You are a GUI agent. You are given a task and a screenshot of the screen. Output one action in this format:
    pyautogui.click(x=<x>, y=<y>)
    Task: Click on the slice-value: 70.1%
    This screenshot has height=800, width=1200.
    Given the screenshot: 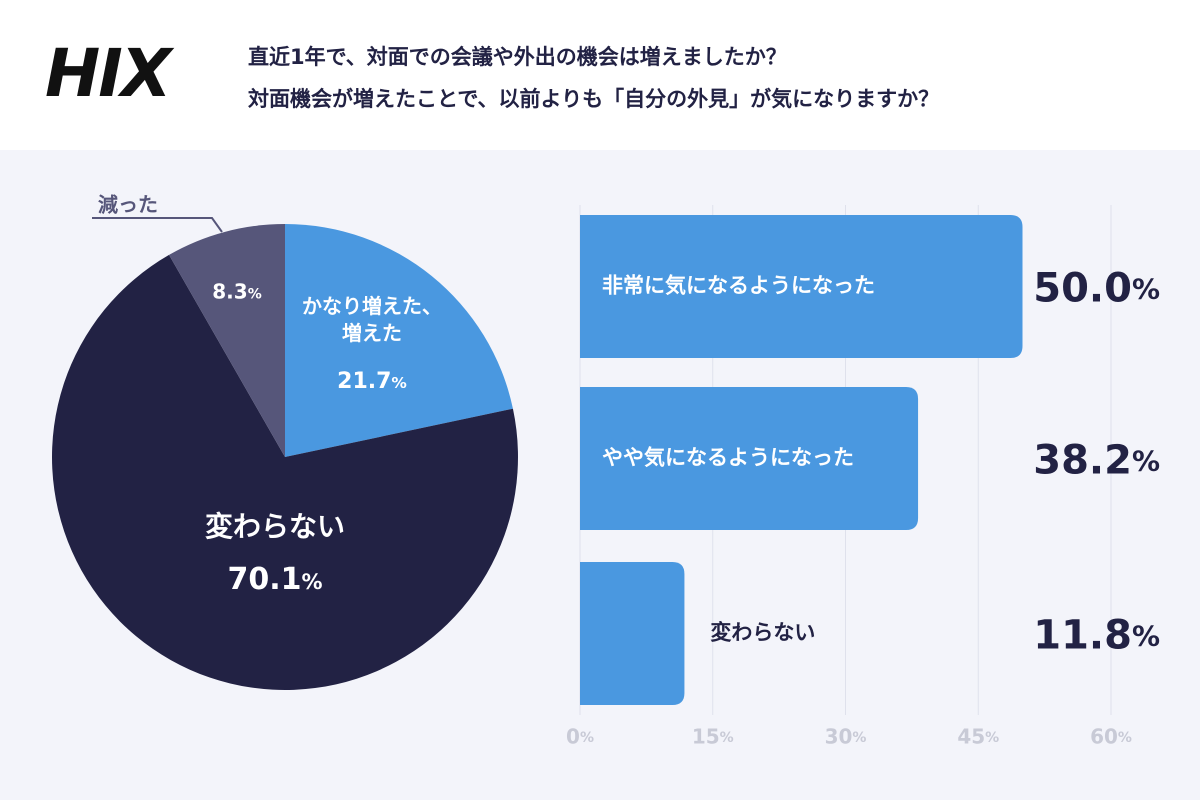 What is the action you would take?
    pyautogui.click(x=275, y=579)
    